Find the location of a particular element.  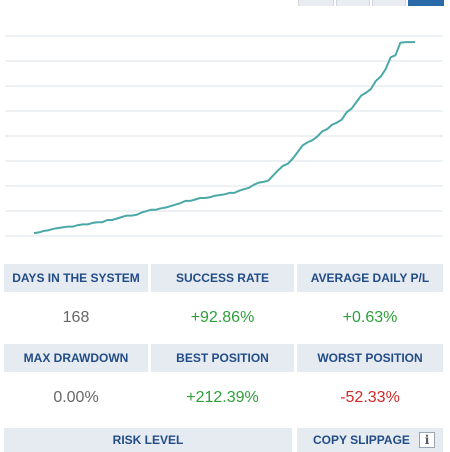

success-rate-header: SUCCESS RATE is located at coordinates (222, 278).